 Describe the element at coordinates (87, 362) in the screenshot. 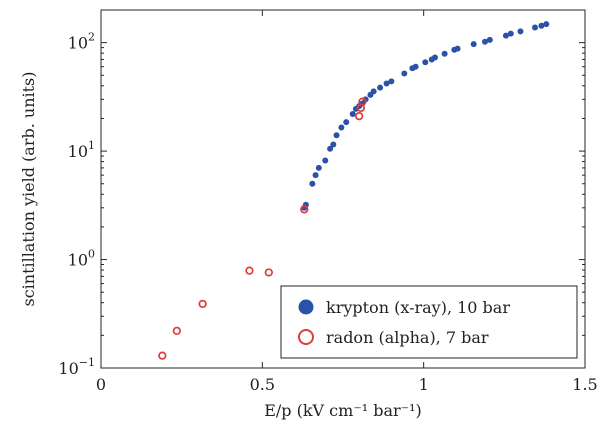

I see `y-tick-exponent: −1` at that location.